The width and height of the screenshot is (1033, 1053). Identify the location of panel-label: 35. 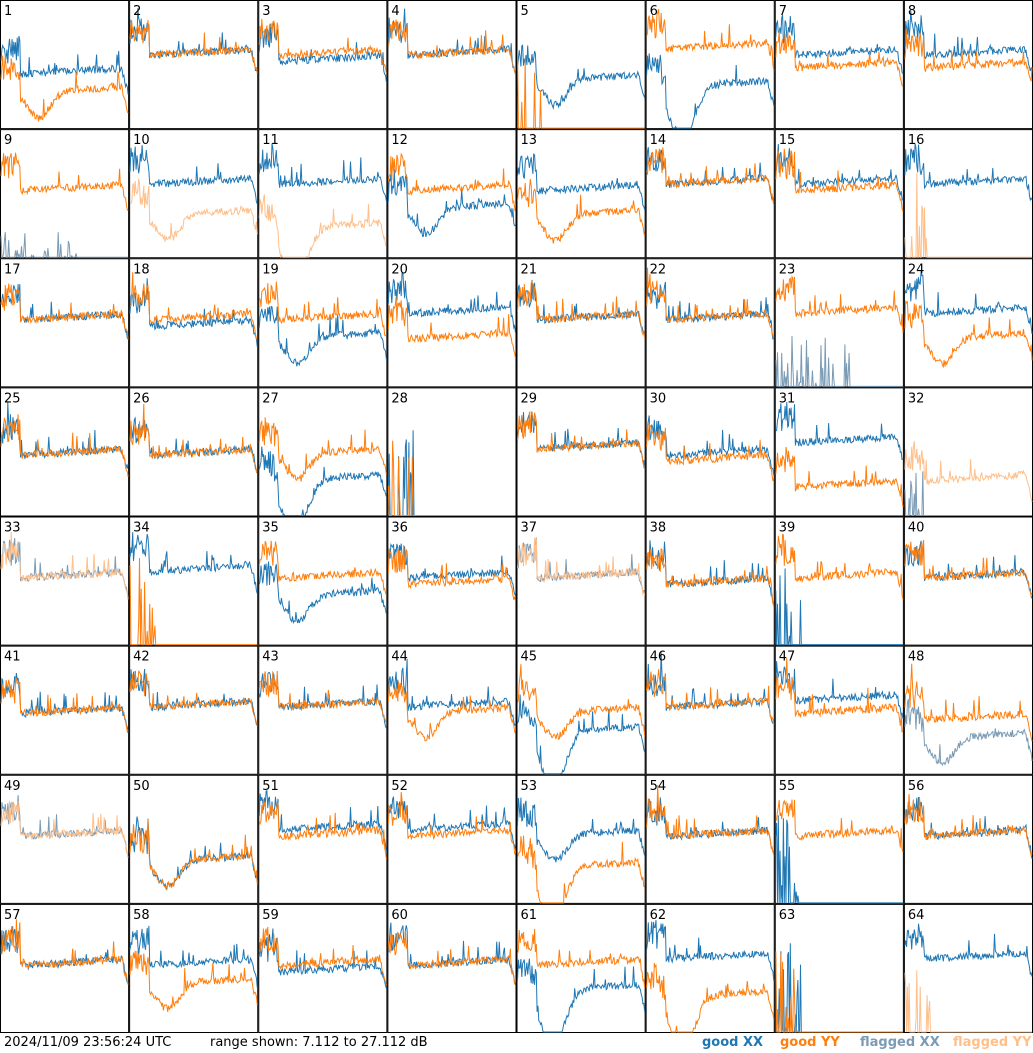
(270, 528).